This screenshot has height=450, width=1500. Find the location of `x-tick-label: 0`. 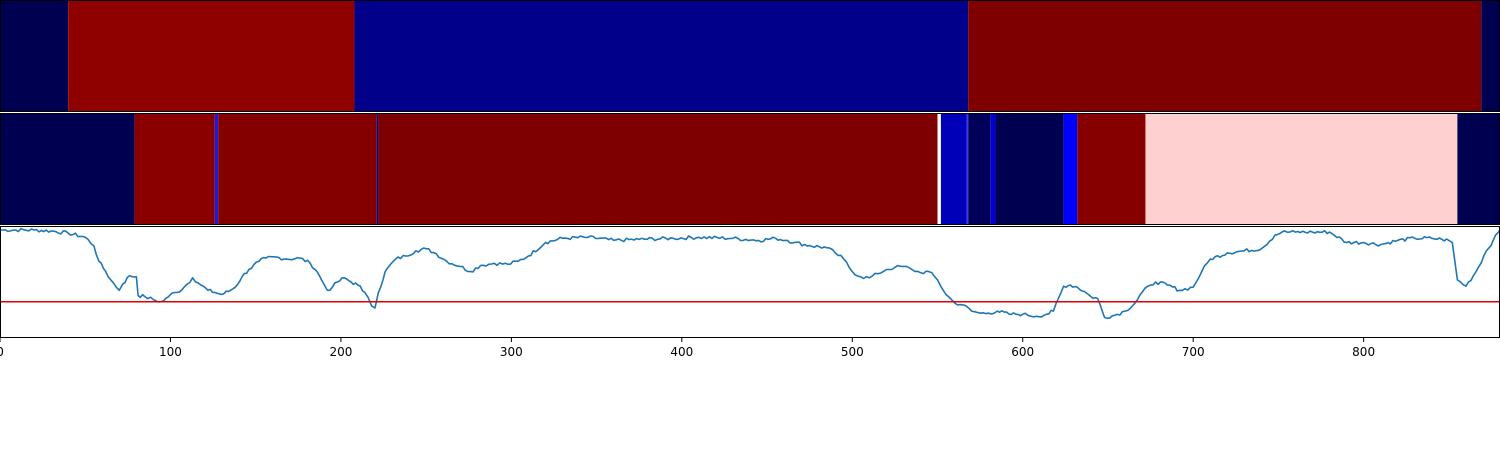

x-tick-label: 0 is located at coordinates (2, 352).